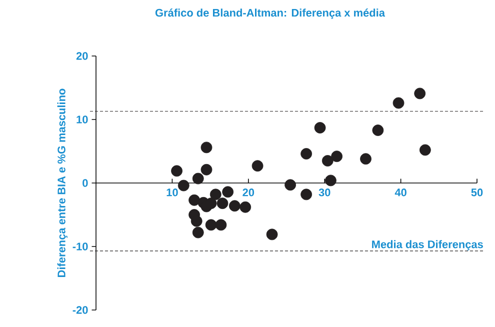 This screenshot has height=327, width=495. What do you see at coordinates (270, 13) in the screenshot?
I see `chart-title: Gráfico de Bland-Altman: Diferença x média` at bounding box center [270, 13].